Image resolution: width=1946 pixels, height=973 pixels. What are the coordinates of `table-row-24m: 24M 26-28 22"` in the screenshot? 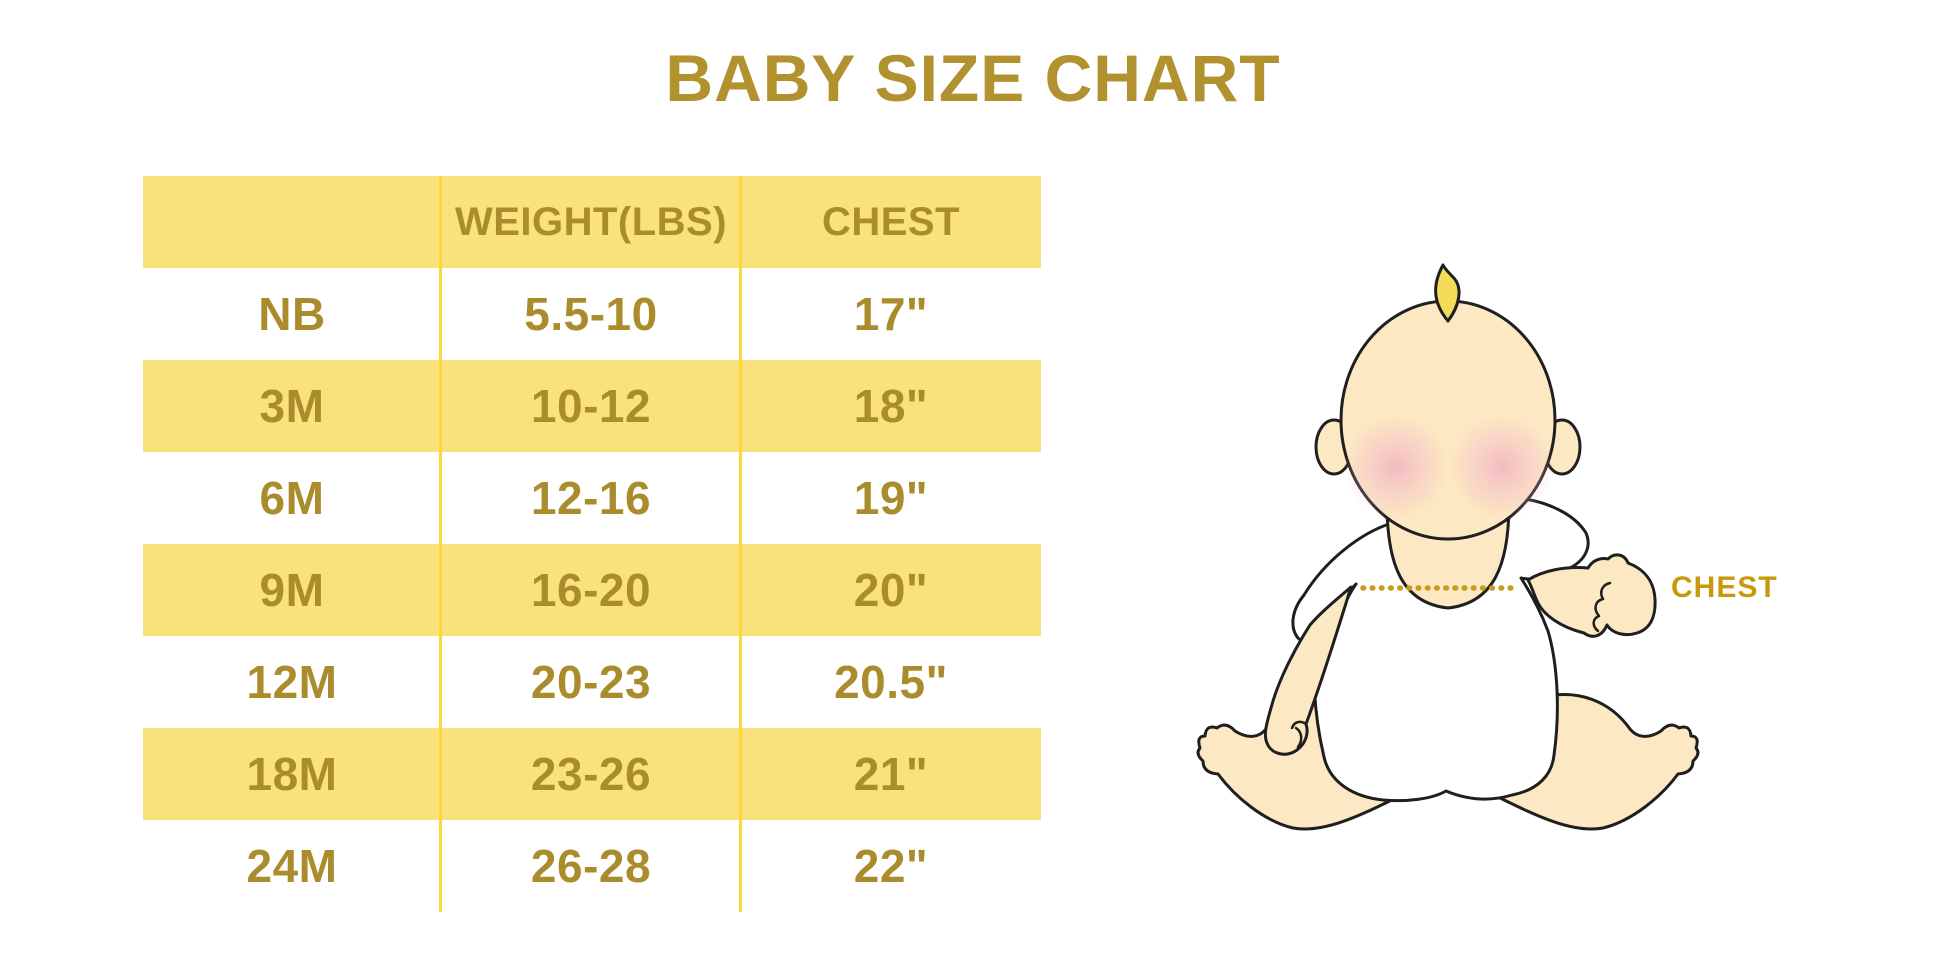 It's located at (592, 866).